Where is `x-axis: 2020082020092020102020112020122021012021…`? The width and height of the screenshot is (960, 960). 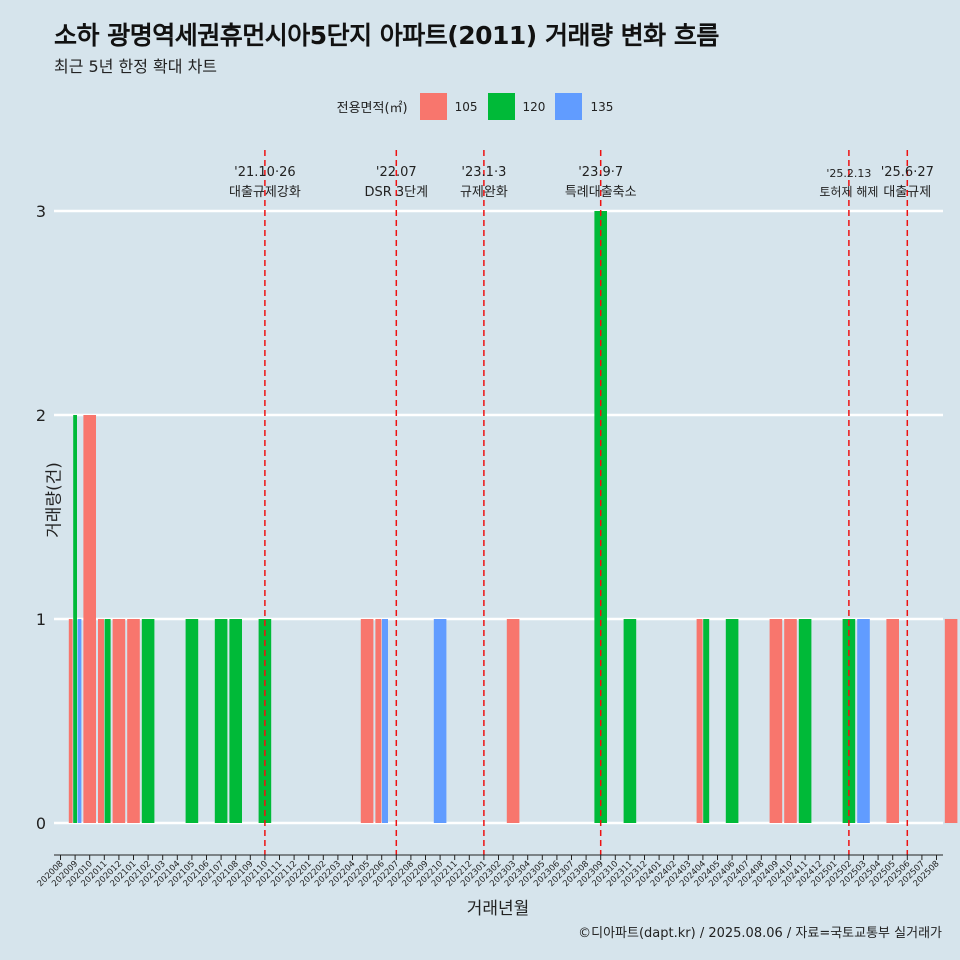 x-axis: 2020082020092020102020112020122021012021… is located at coordinates (489, 871).